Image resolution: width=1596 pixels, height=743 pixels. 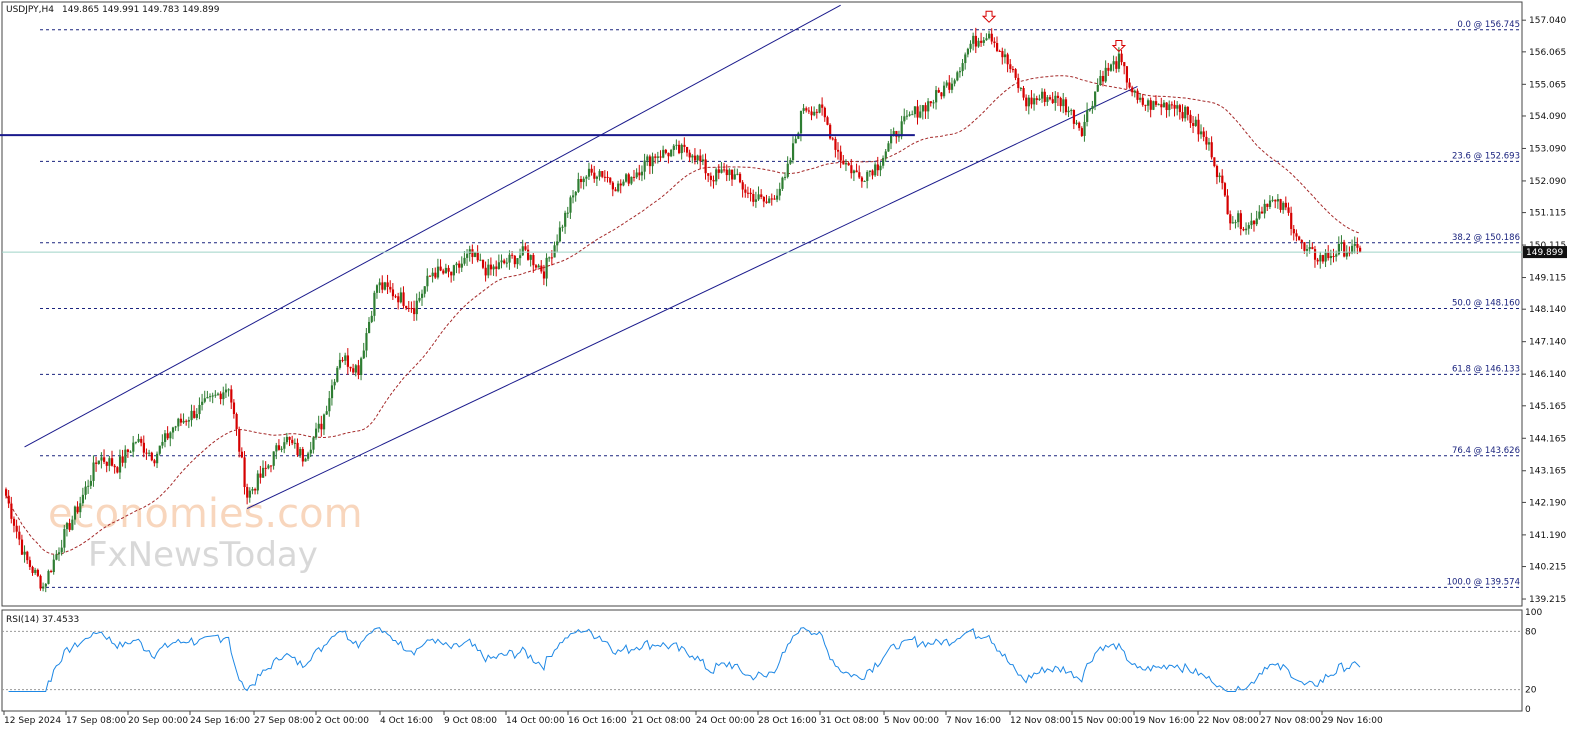 I want to click on price-tick-label-2: 155.065, so click(x=1547, y=85).